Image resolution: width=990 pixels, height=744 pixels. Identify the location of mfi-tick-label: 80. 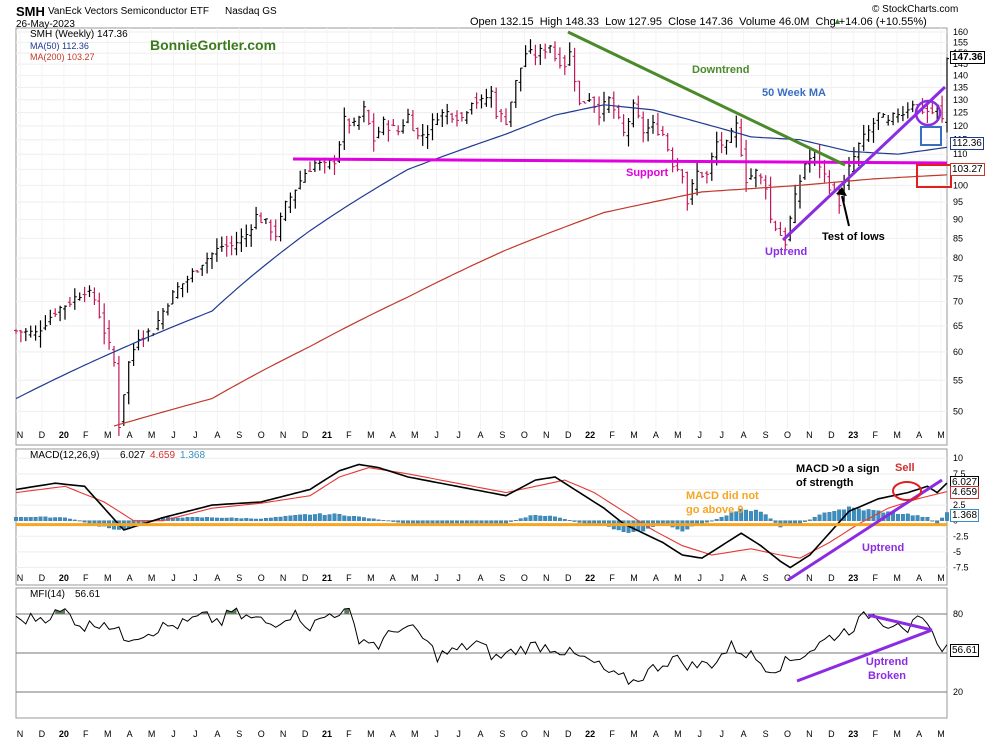
(958, 614).